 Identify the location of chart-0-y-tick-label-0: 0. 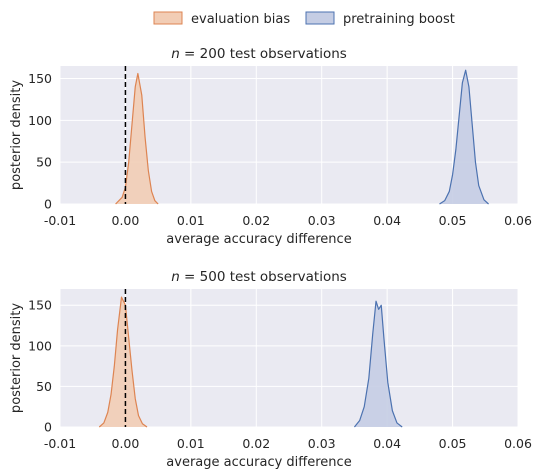
(48, 204).